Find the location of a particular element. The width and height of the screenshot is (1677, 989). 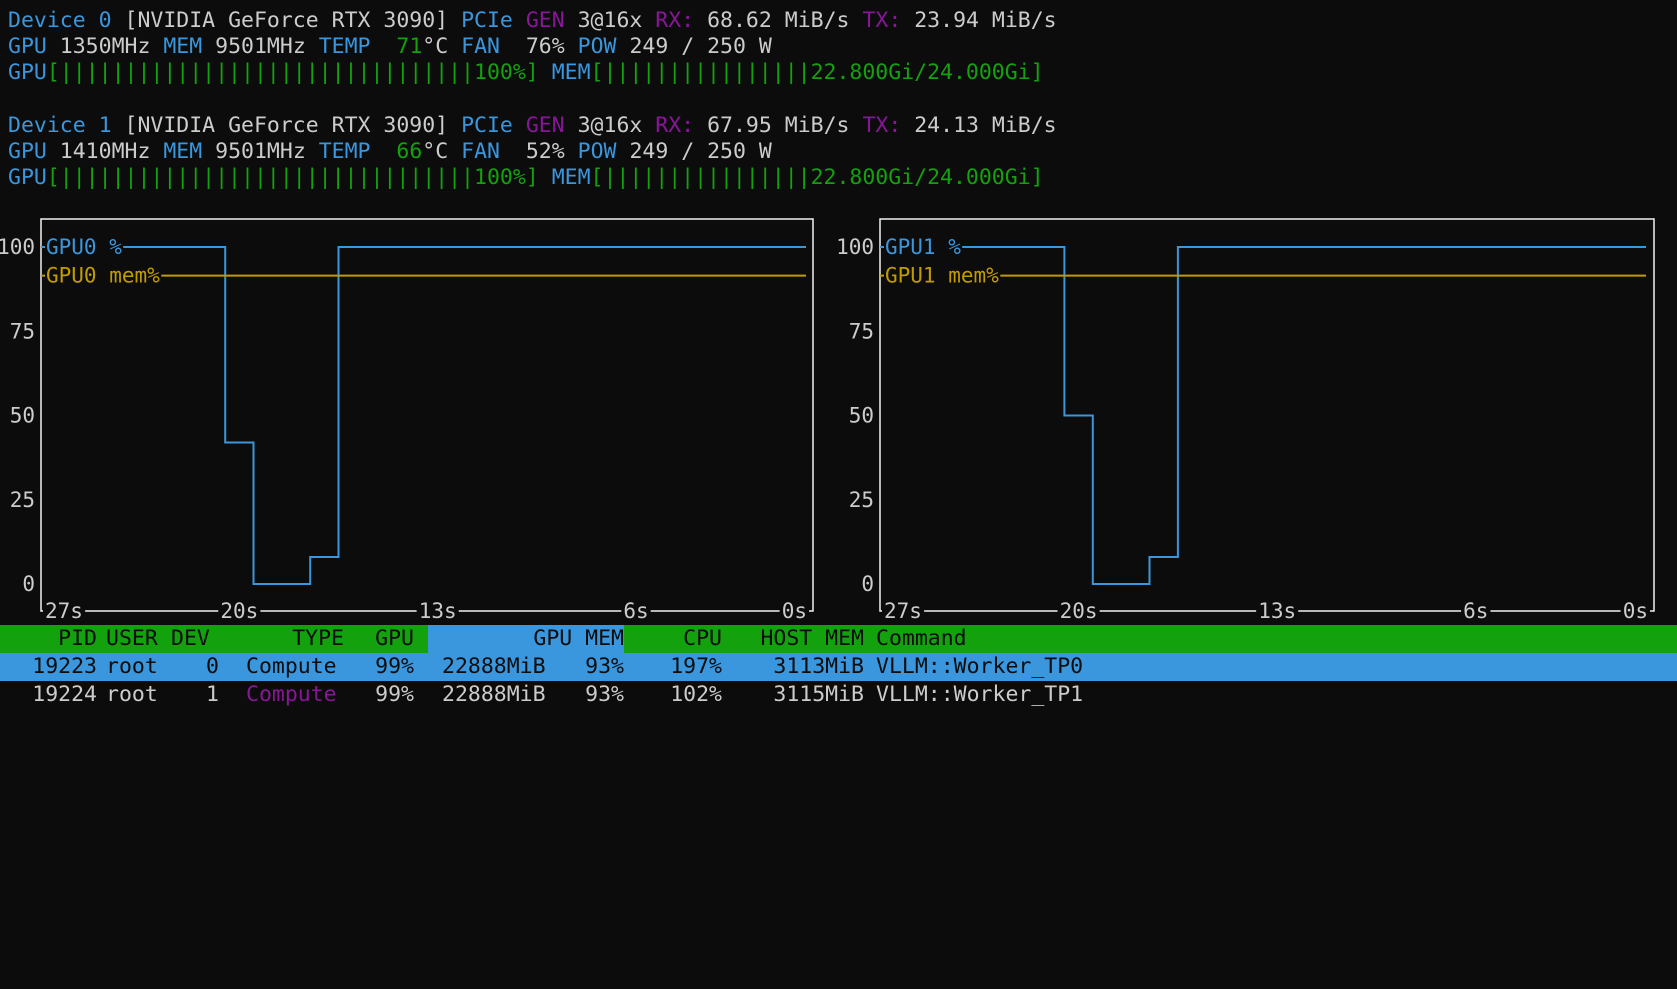

chart-0-y-tick-label: 0 is located at coordinates (28, 584).